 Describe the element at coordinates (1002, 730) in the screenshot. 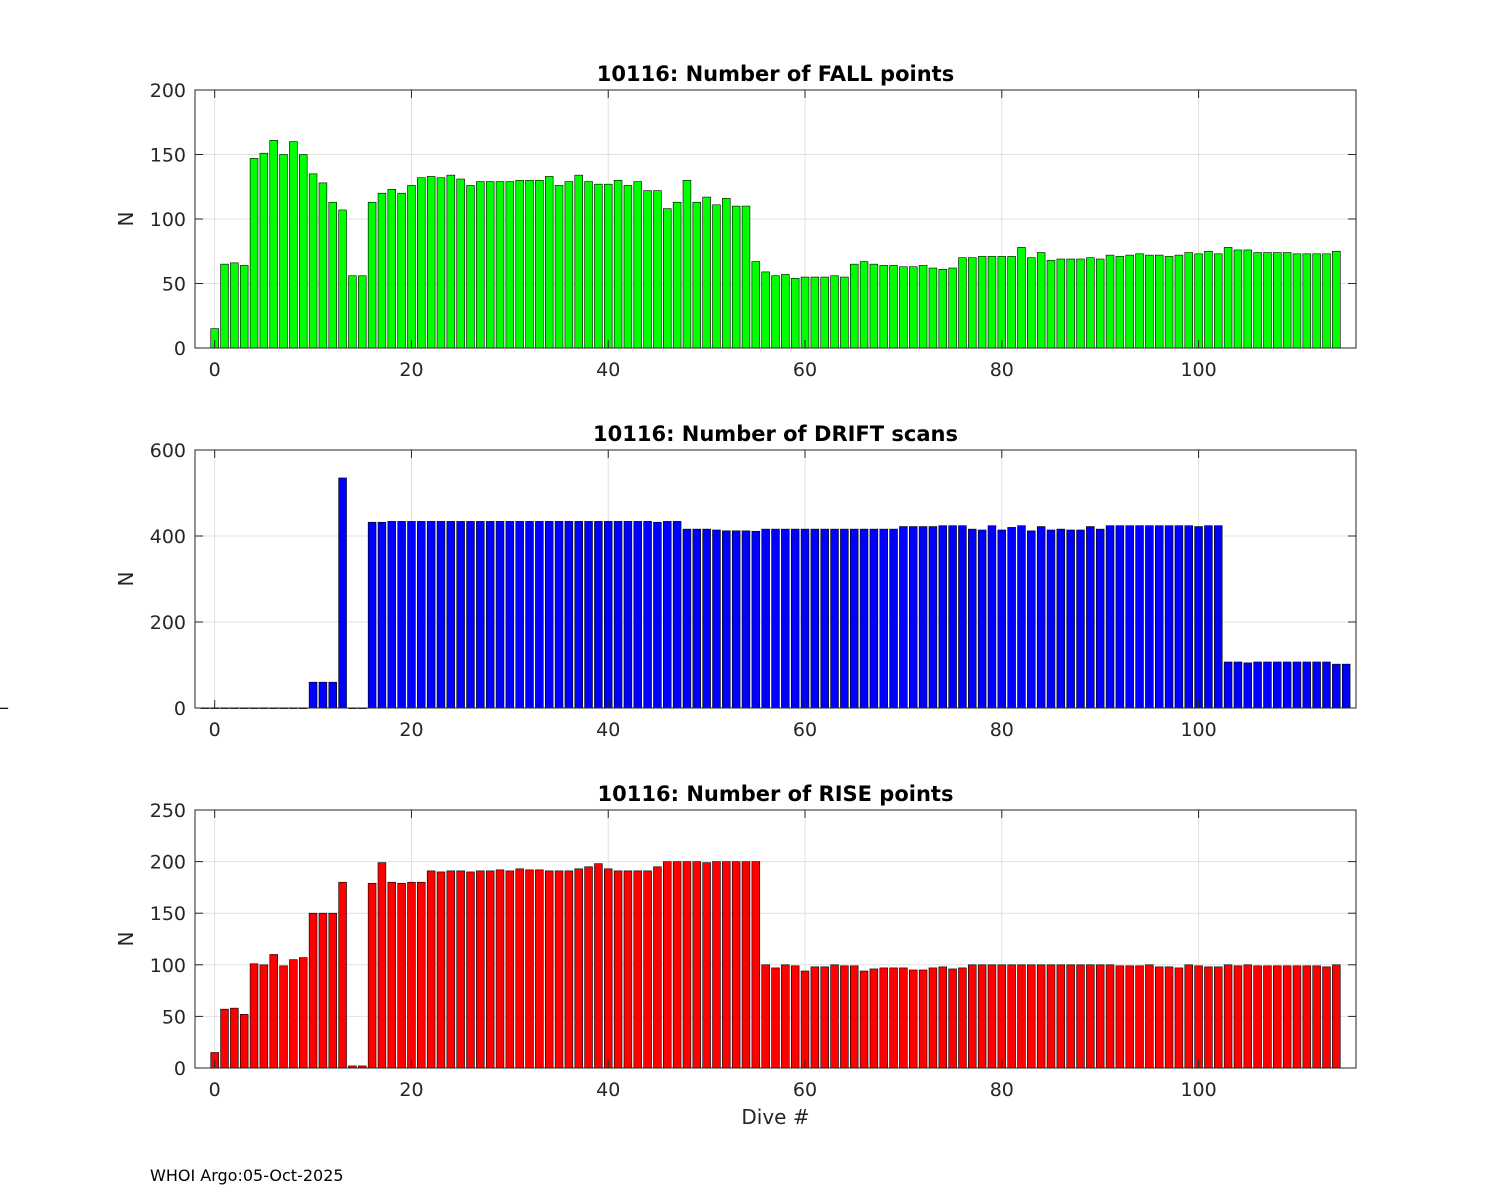

I see `x-tick-label: 80` at that location.